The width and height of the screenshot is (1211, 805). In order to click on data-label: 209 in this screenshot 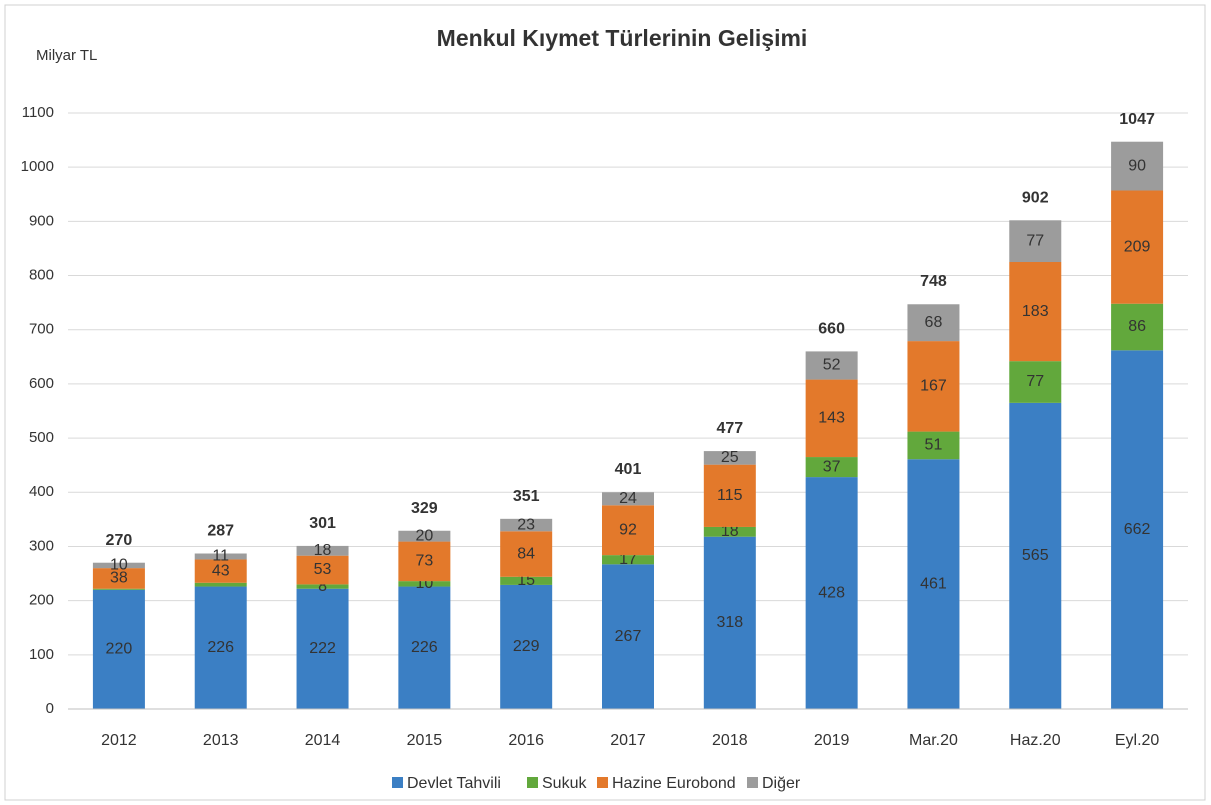, I will do `click(1137, 246)`.